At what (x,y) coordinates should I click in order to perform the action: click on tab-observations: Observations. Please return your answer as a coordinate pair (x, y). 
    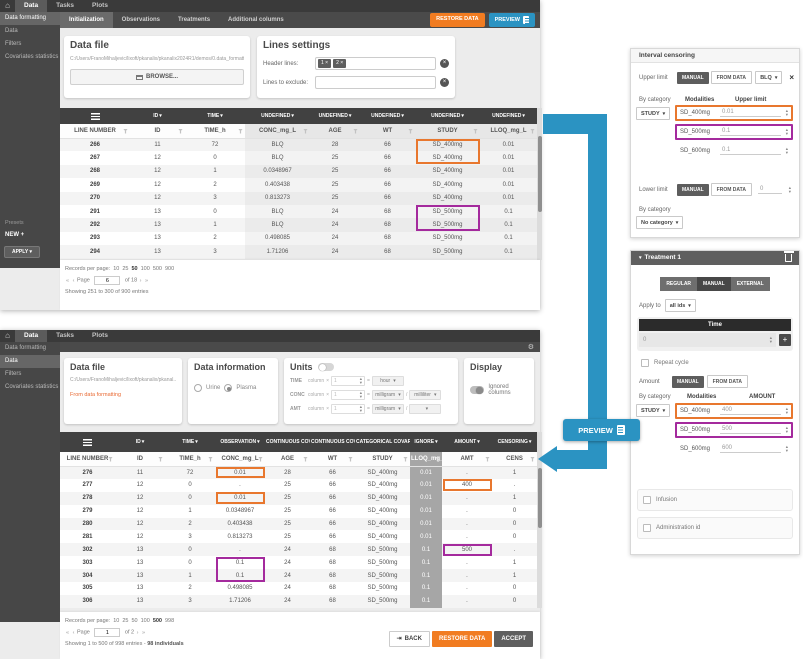
    Looking at the image, I should click on (141, 20).